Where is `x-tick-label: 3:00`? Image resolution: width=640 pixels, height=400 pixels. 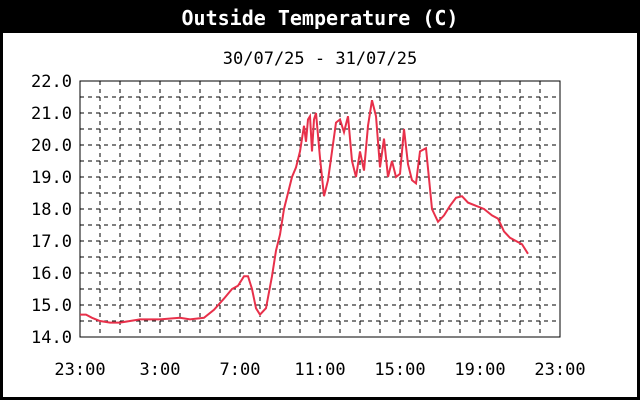
x-tick-label: 3:00 is located at coordinates (160, 370).